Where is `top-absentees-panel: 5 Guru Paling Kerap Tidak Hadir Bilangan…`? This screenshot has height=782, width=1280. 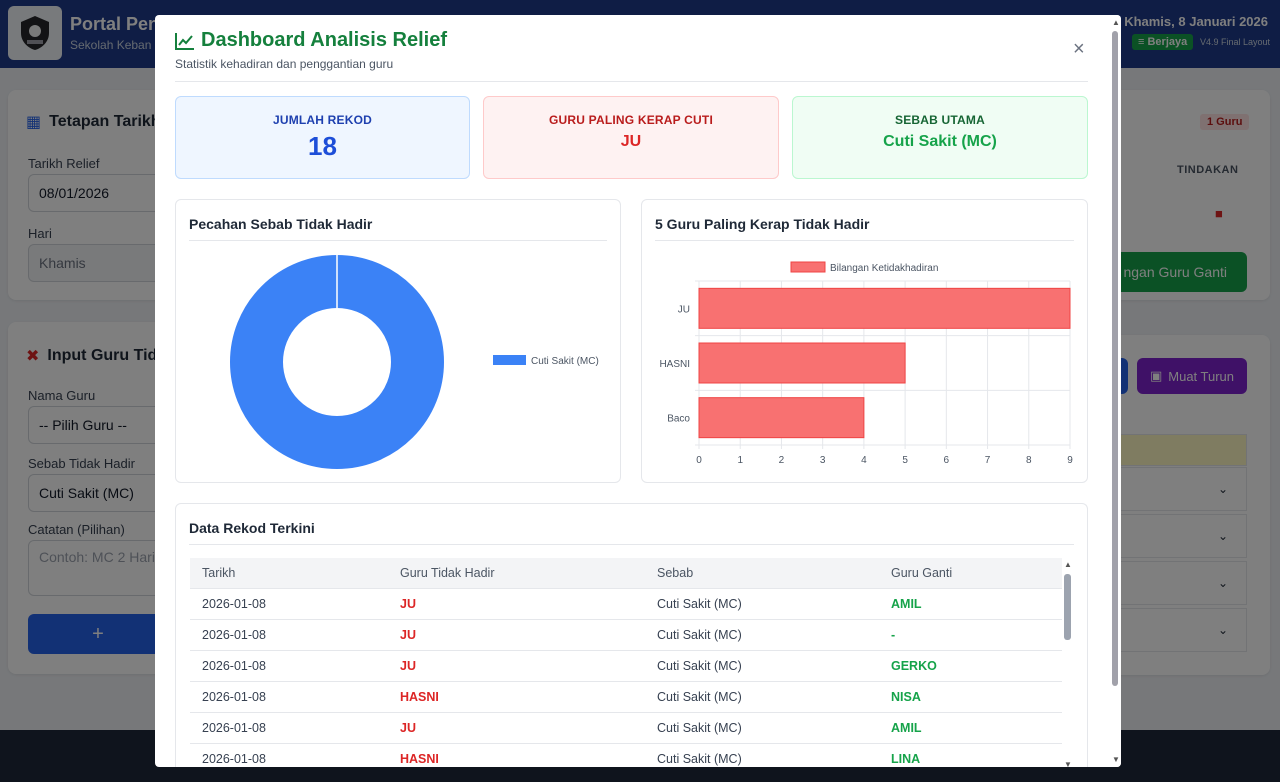
top-absentees-panel: 5 Guru Paling Kerap Tidak Hadir Bilangan… is located at coordinates (864, 341).